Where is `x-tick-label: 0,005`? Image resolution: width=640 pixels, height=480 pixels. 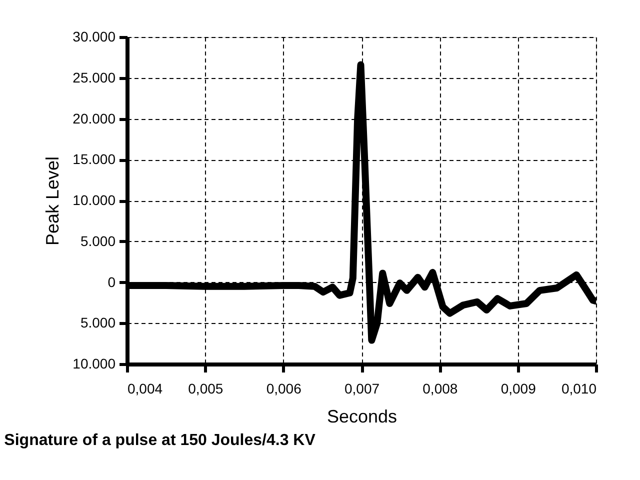 x-tick-label: 0,005 is located at coordinates (206, 388).